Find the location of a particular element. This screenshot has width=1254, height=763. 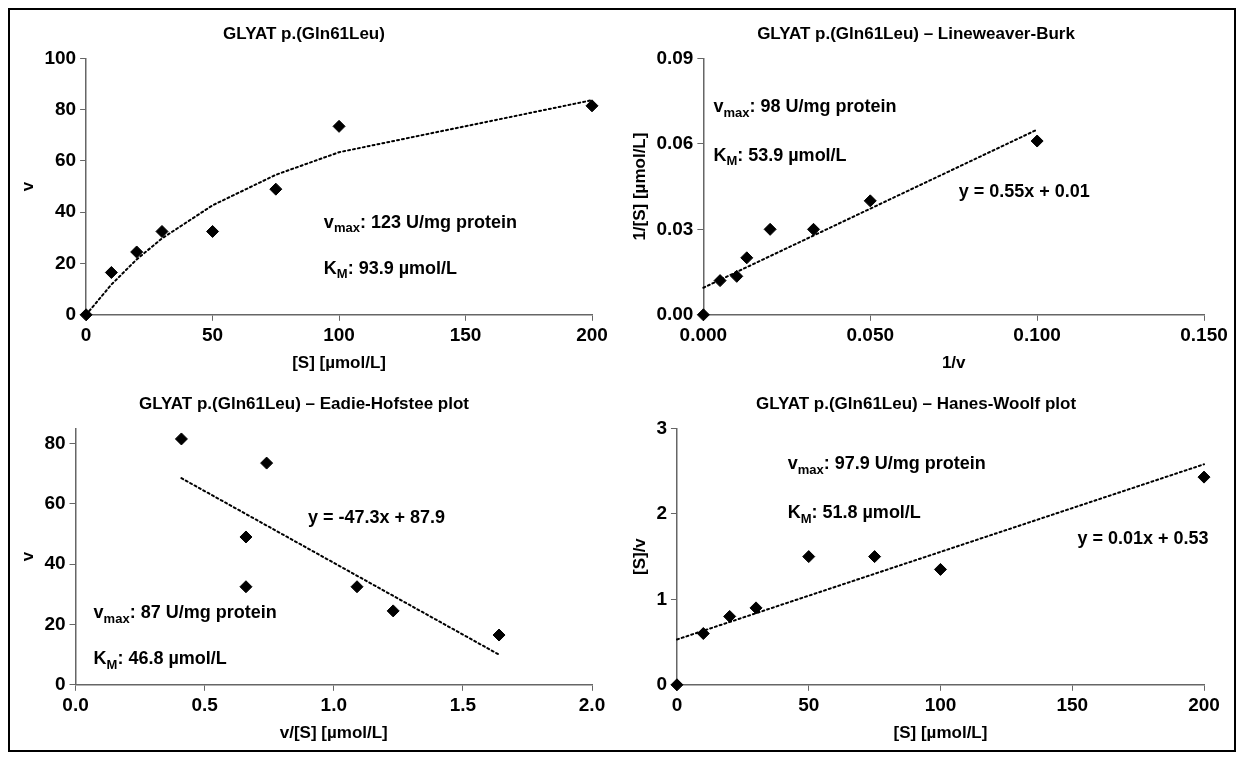

chart-title: GLYAT p.(Gln61Leu) – Hanes-Woolf plot is located at coordinates (916, 403).